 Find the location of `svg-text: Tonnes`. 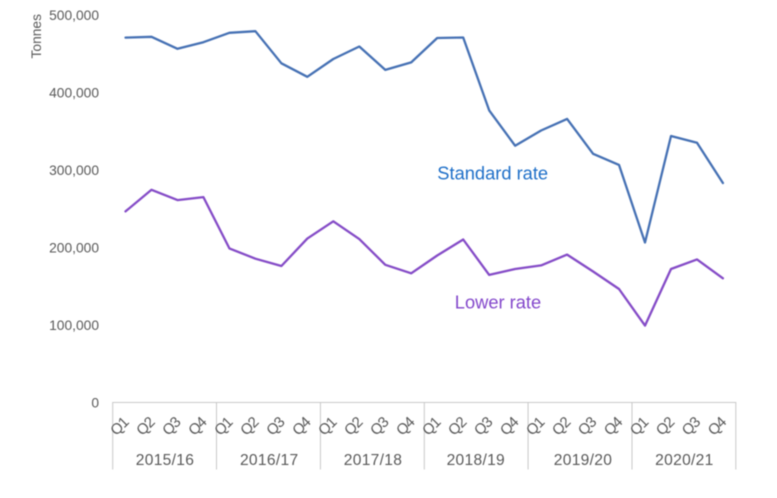

svg-text: Tonnes is located at coordinates (36, 36).